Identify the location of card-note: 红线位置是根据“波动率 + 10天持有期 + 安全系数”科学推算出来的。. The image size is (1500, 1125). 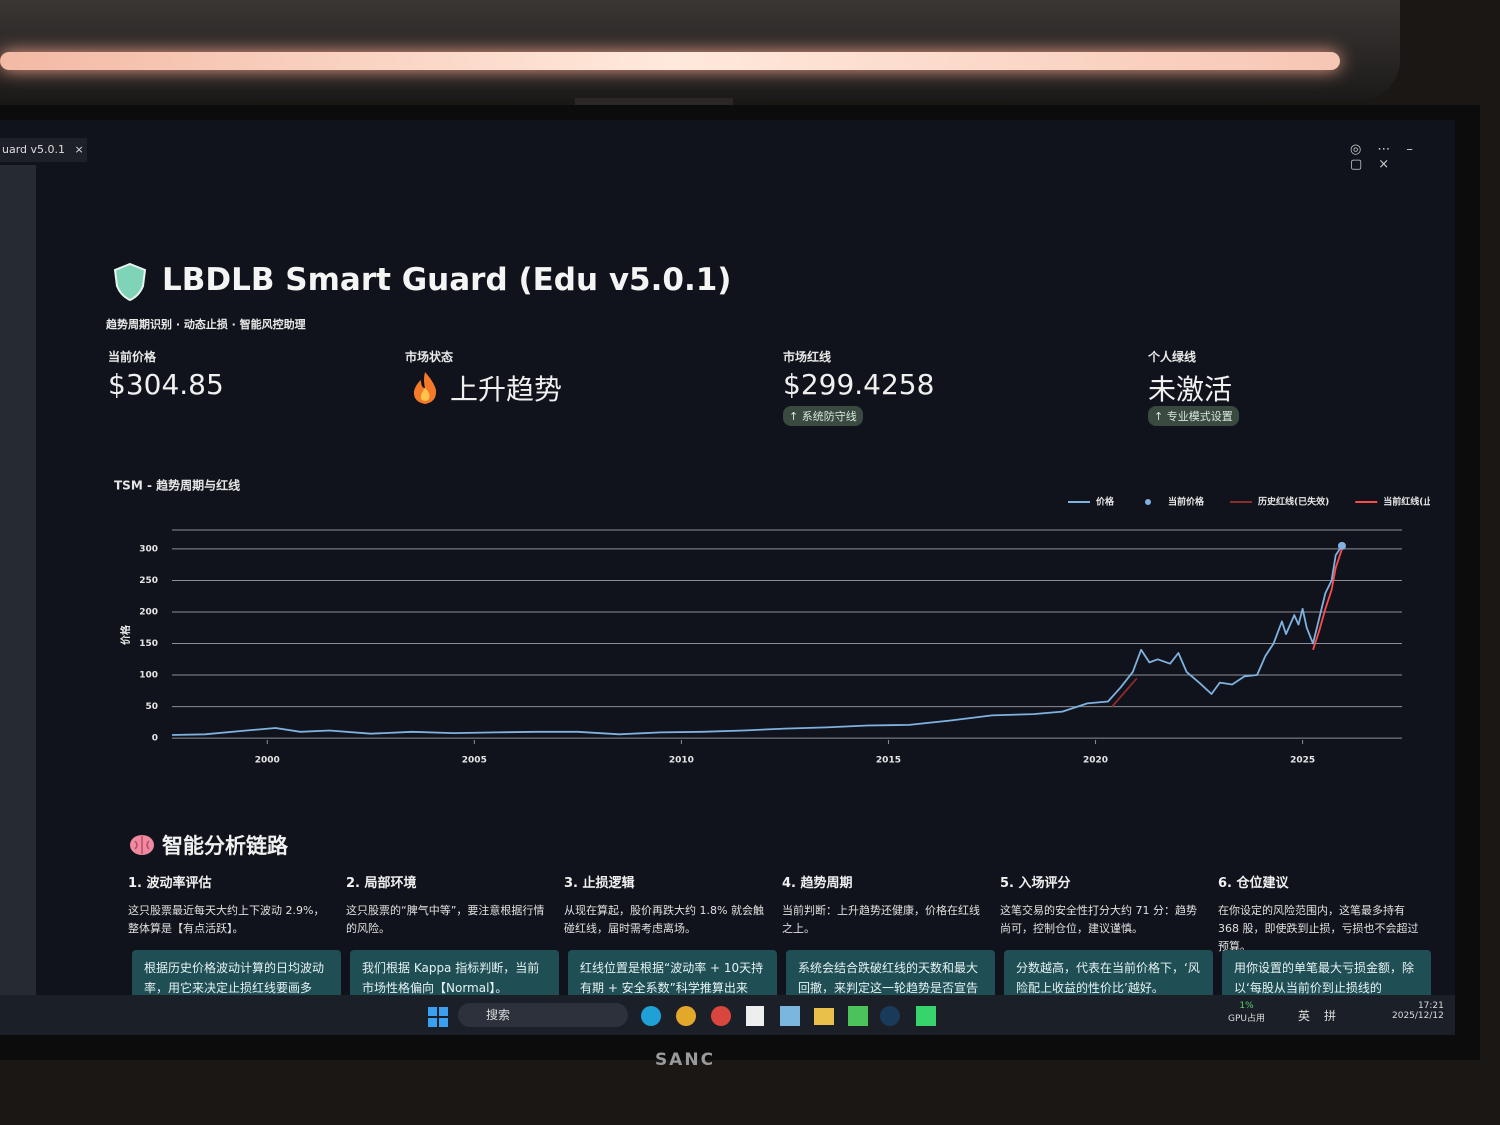
(672, 975).